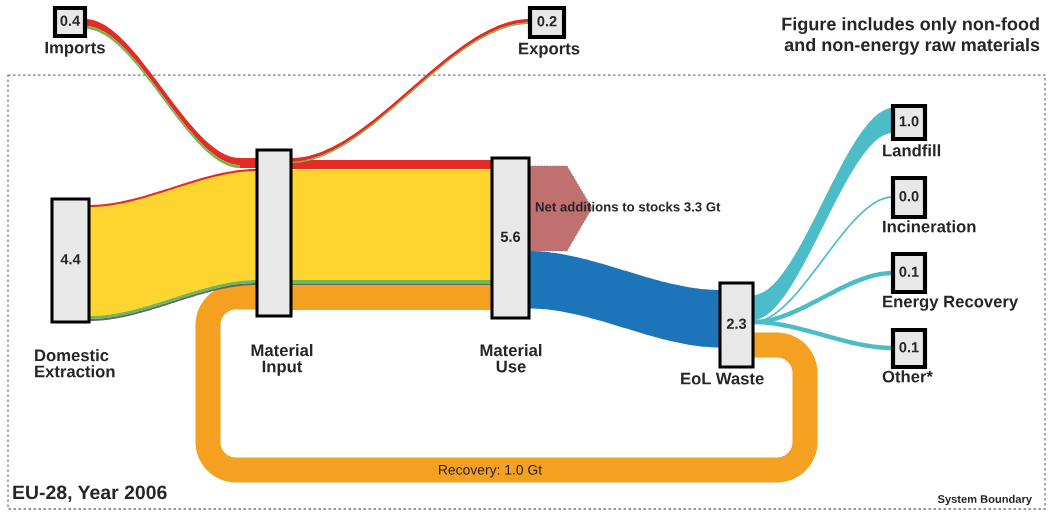 This screenshot has height=513, width=1050. Describe the element at coordinates (722, 378) in the screenshot. I see `category-label: EoL Waste` at that location.